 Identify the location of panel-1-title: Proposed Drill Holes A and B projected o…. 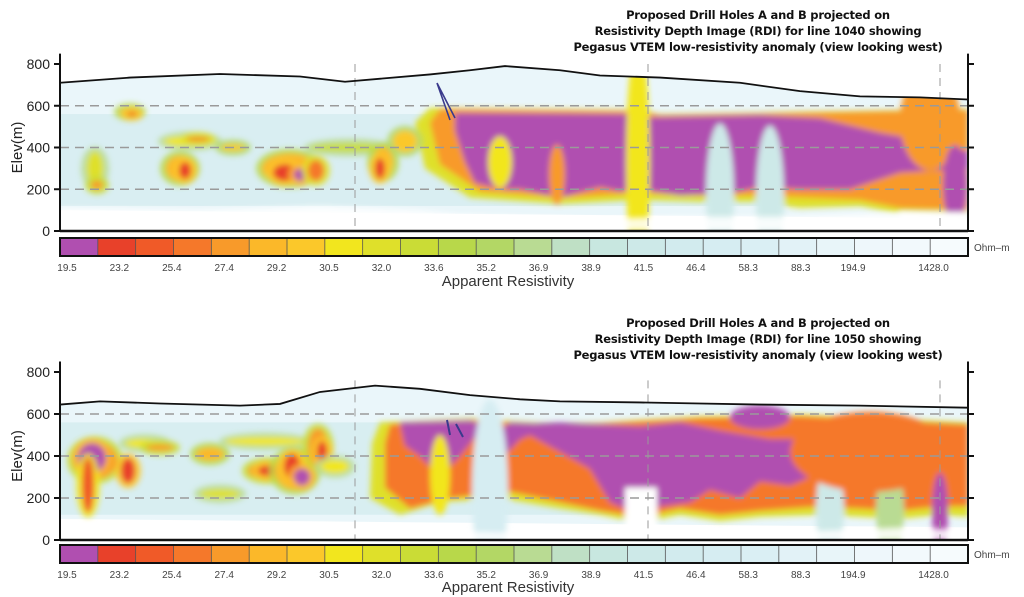
(758, 31).